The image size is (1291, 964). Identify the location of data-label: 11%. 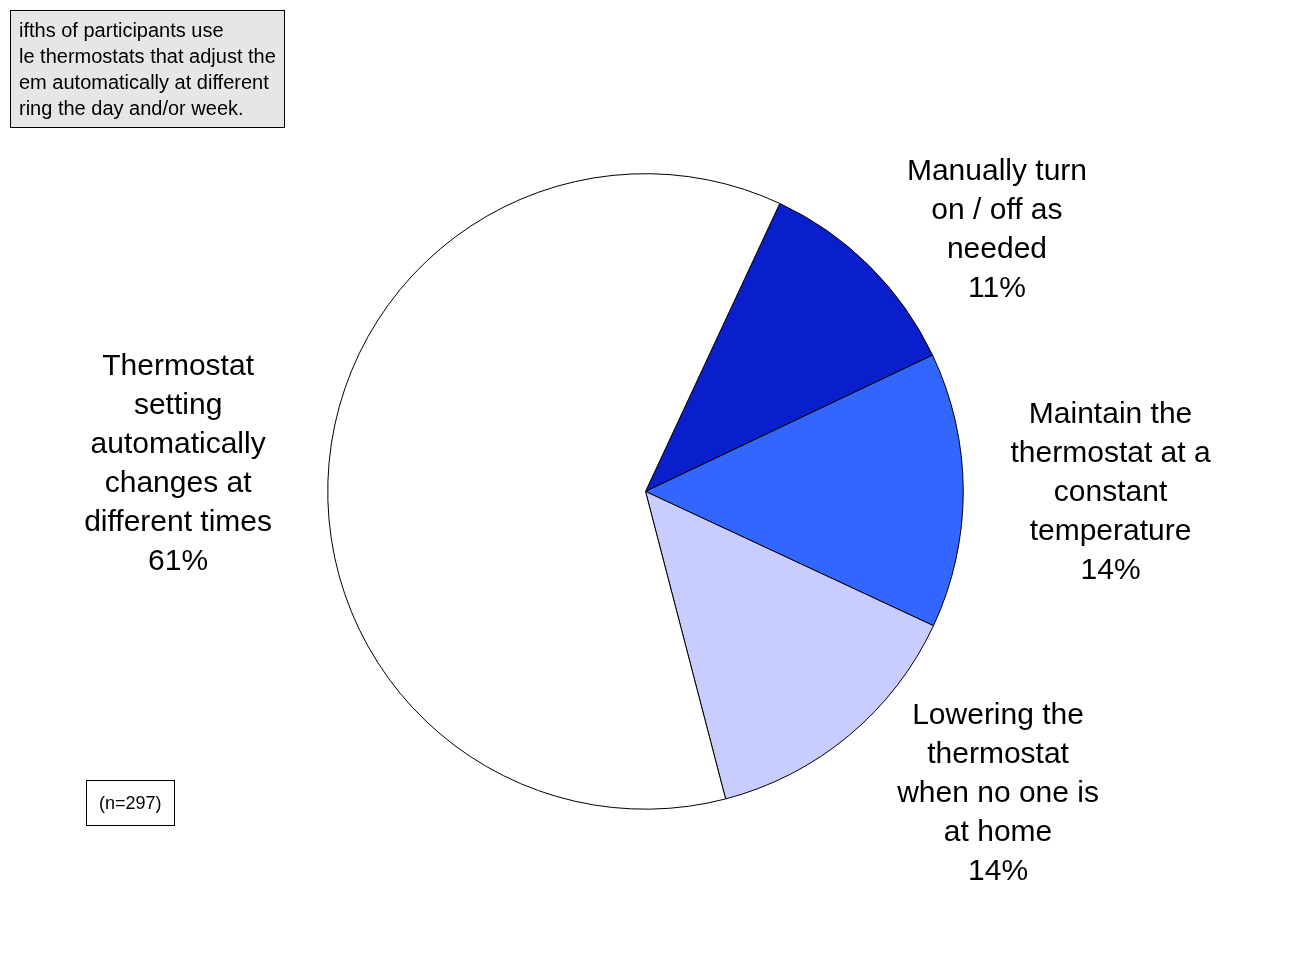
(997, 287).